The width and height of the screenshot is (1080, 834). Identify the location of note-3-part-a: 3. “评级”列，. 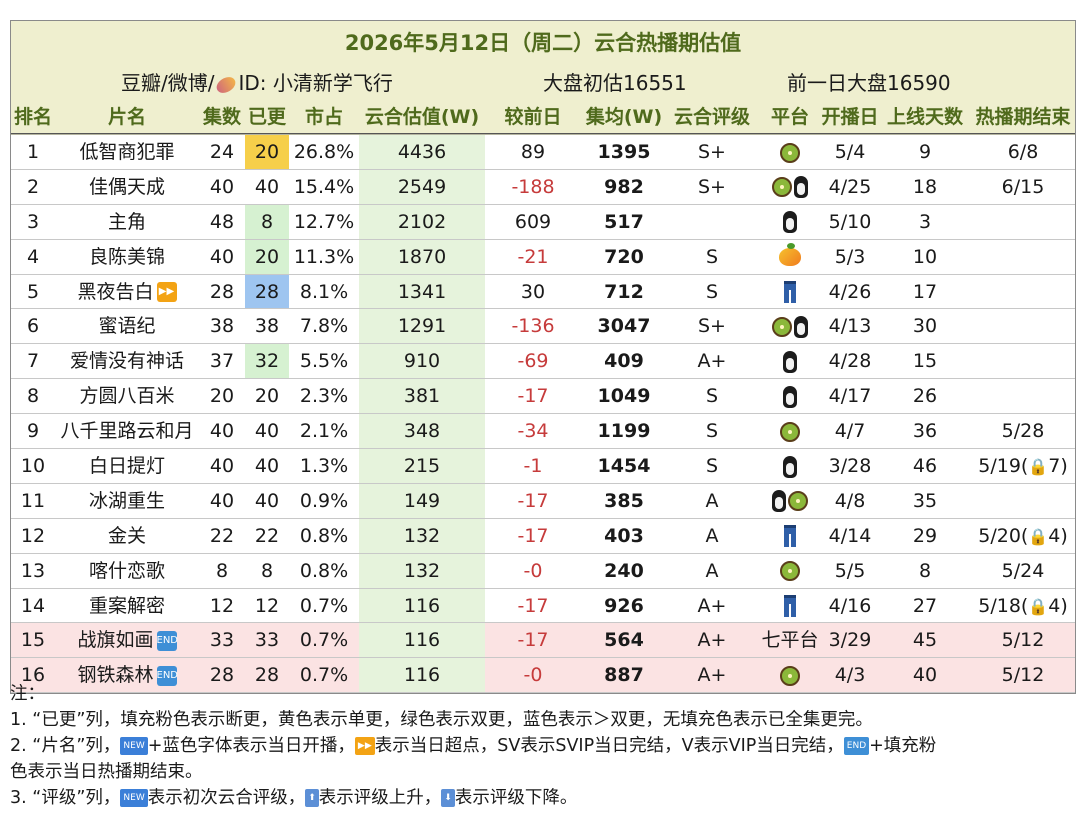
(65, 798).